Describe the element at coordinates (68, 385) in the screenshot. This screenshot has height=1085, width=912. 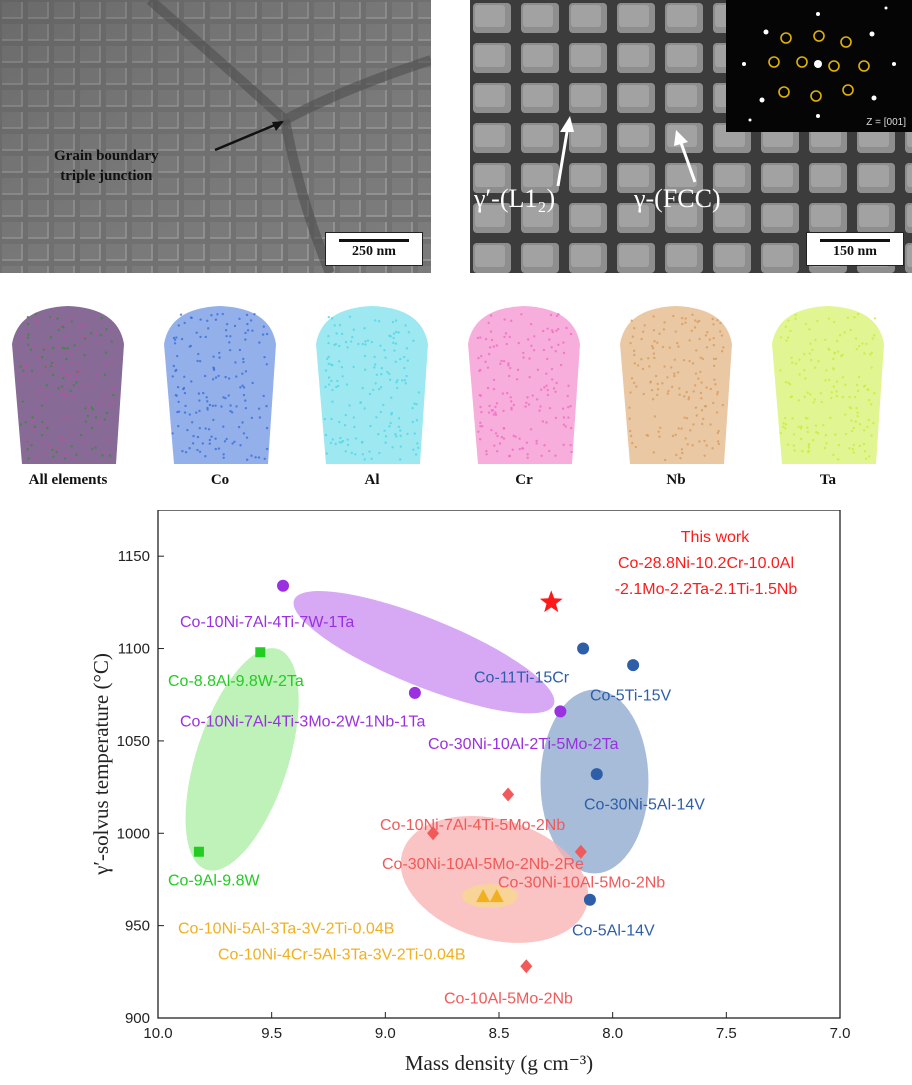
I see `apt-map-all-elements` at that location.